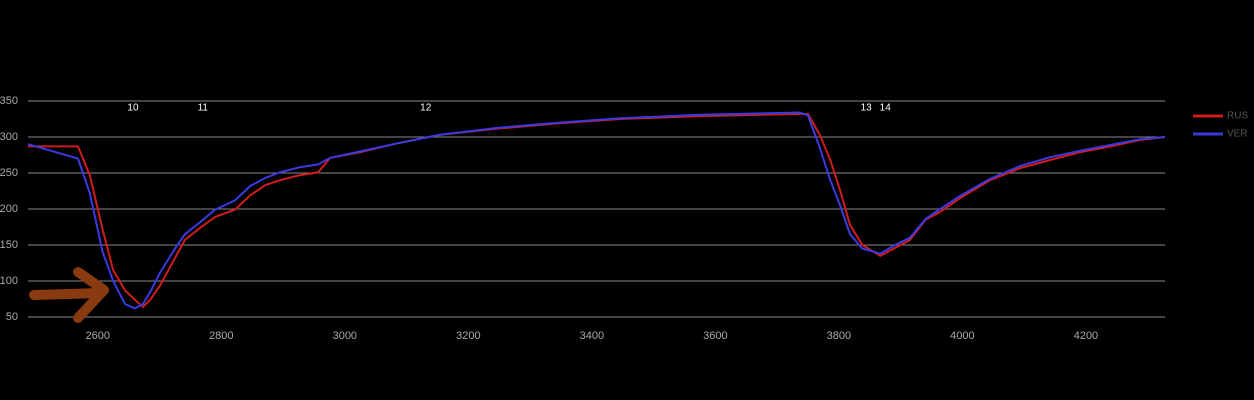  I want to click on x-tick-label: 2600, so click(98, 336).